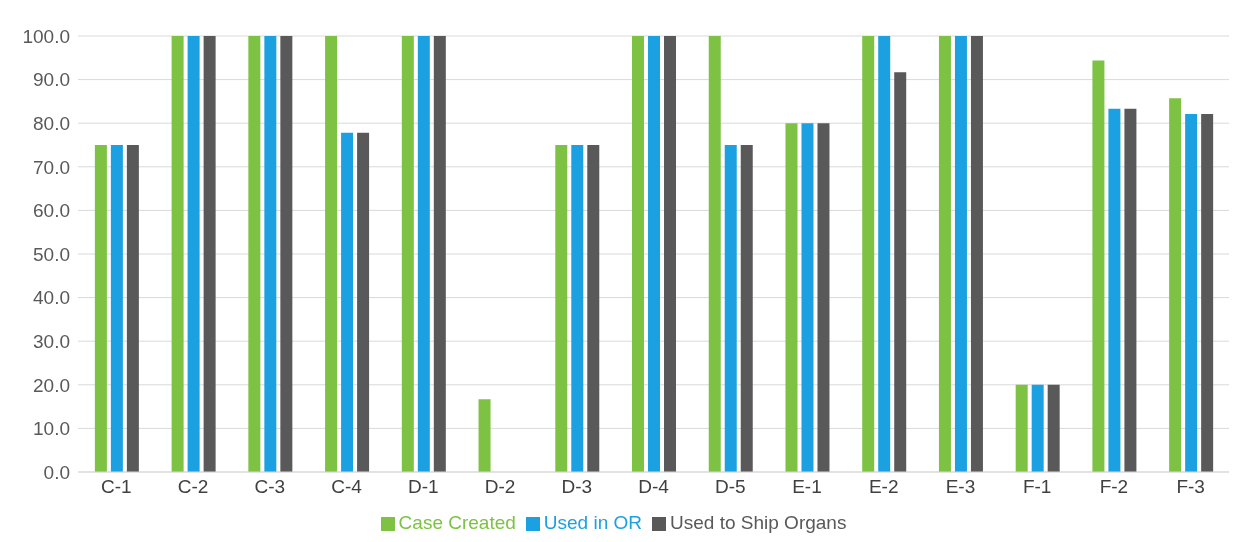 The image size is (1247, 542). Describe the element at coordinates (1114, 487) in the screenshot. I see `x-tick-label: F-2` at that location.